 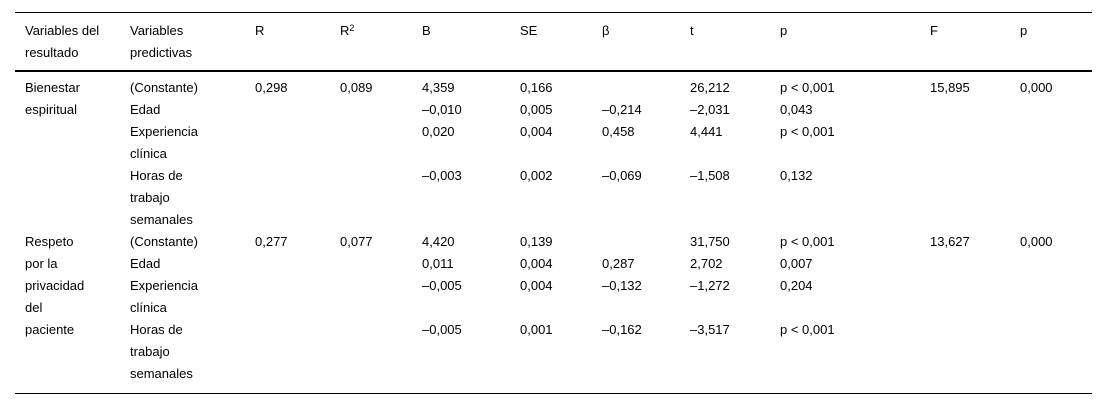 I want to click on cell-r: 0,277, so click(x=271, y=241).